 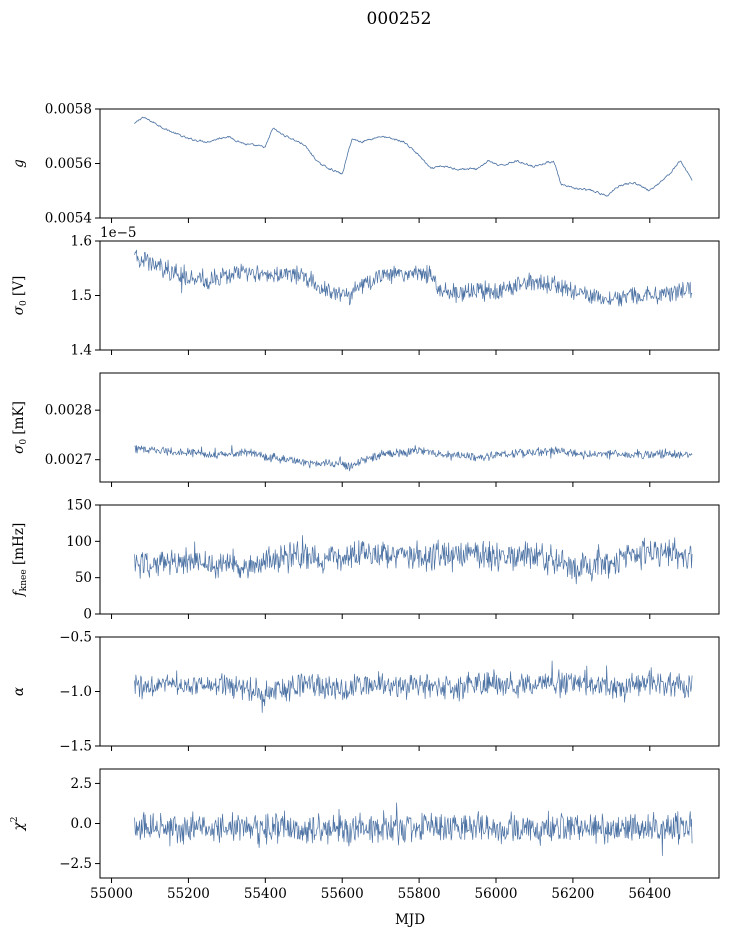 What do you see at coordinates (81, 296) in the screenshot?
I see `y-tick-label: 1.5` at bounding box center [81, 296].